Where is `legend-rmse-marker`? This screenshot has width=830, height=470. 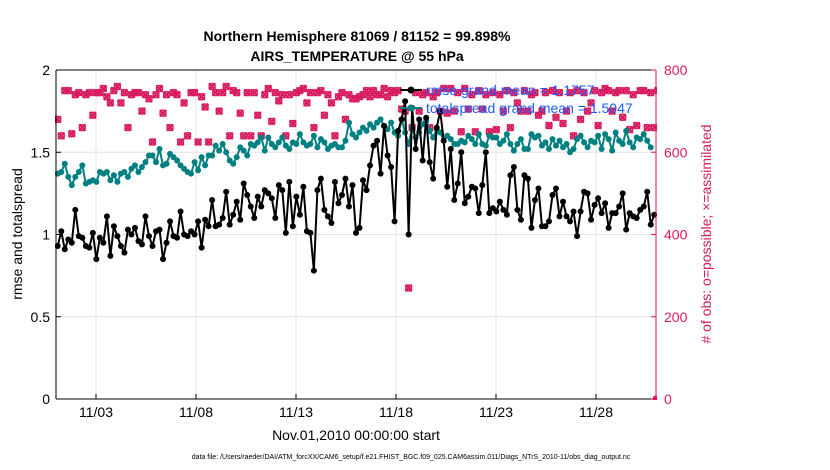 legend-rmse-marker is located at coordinates (411, 90).